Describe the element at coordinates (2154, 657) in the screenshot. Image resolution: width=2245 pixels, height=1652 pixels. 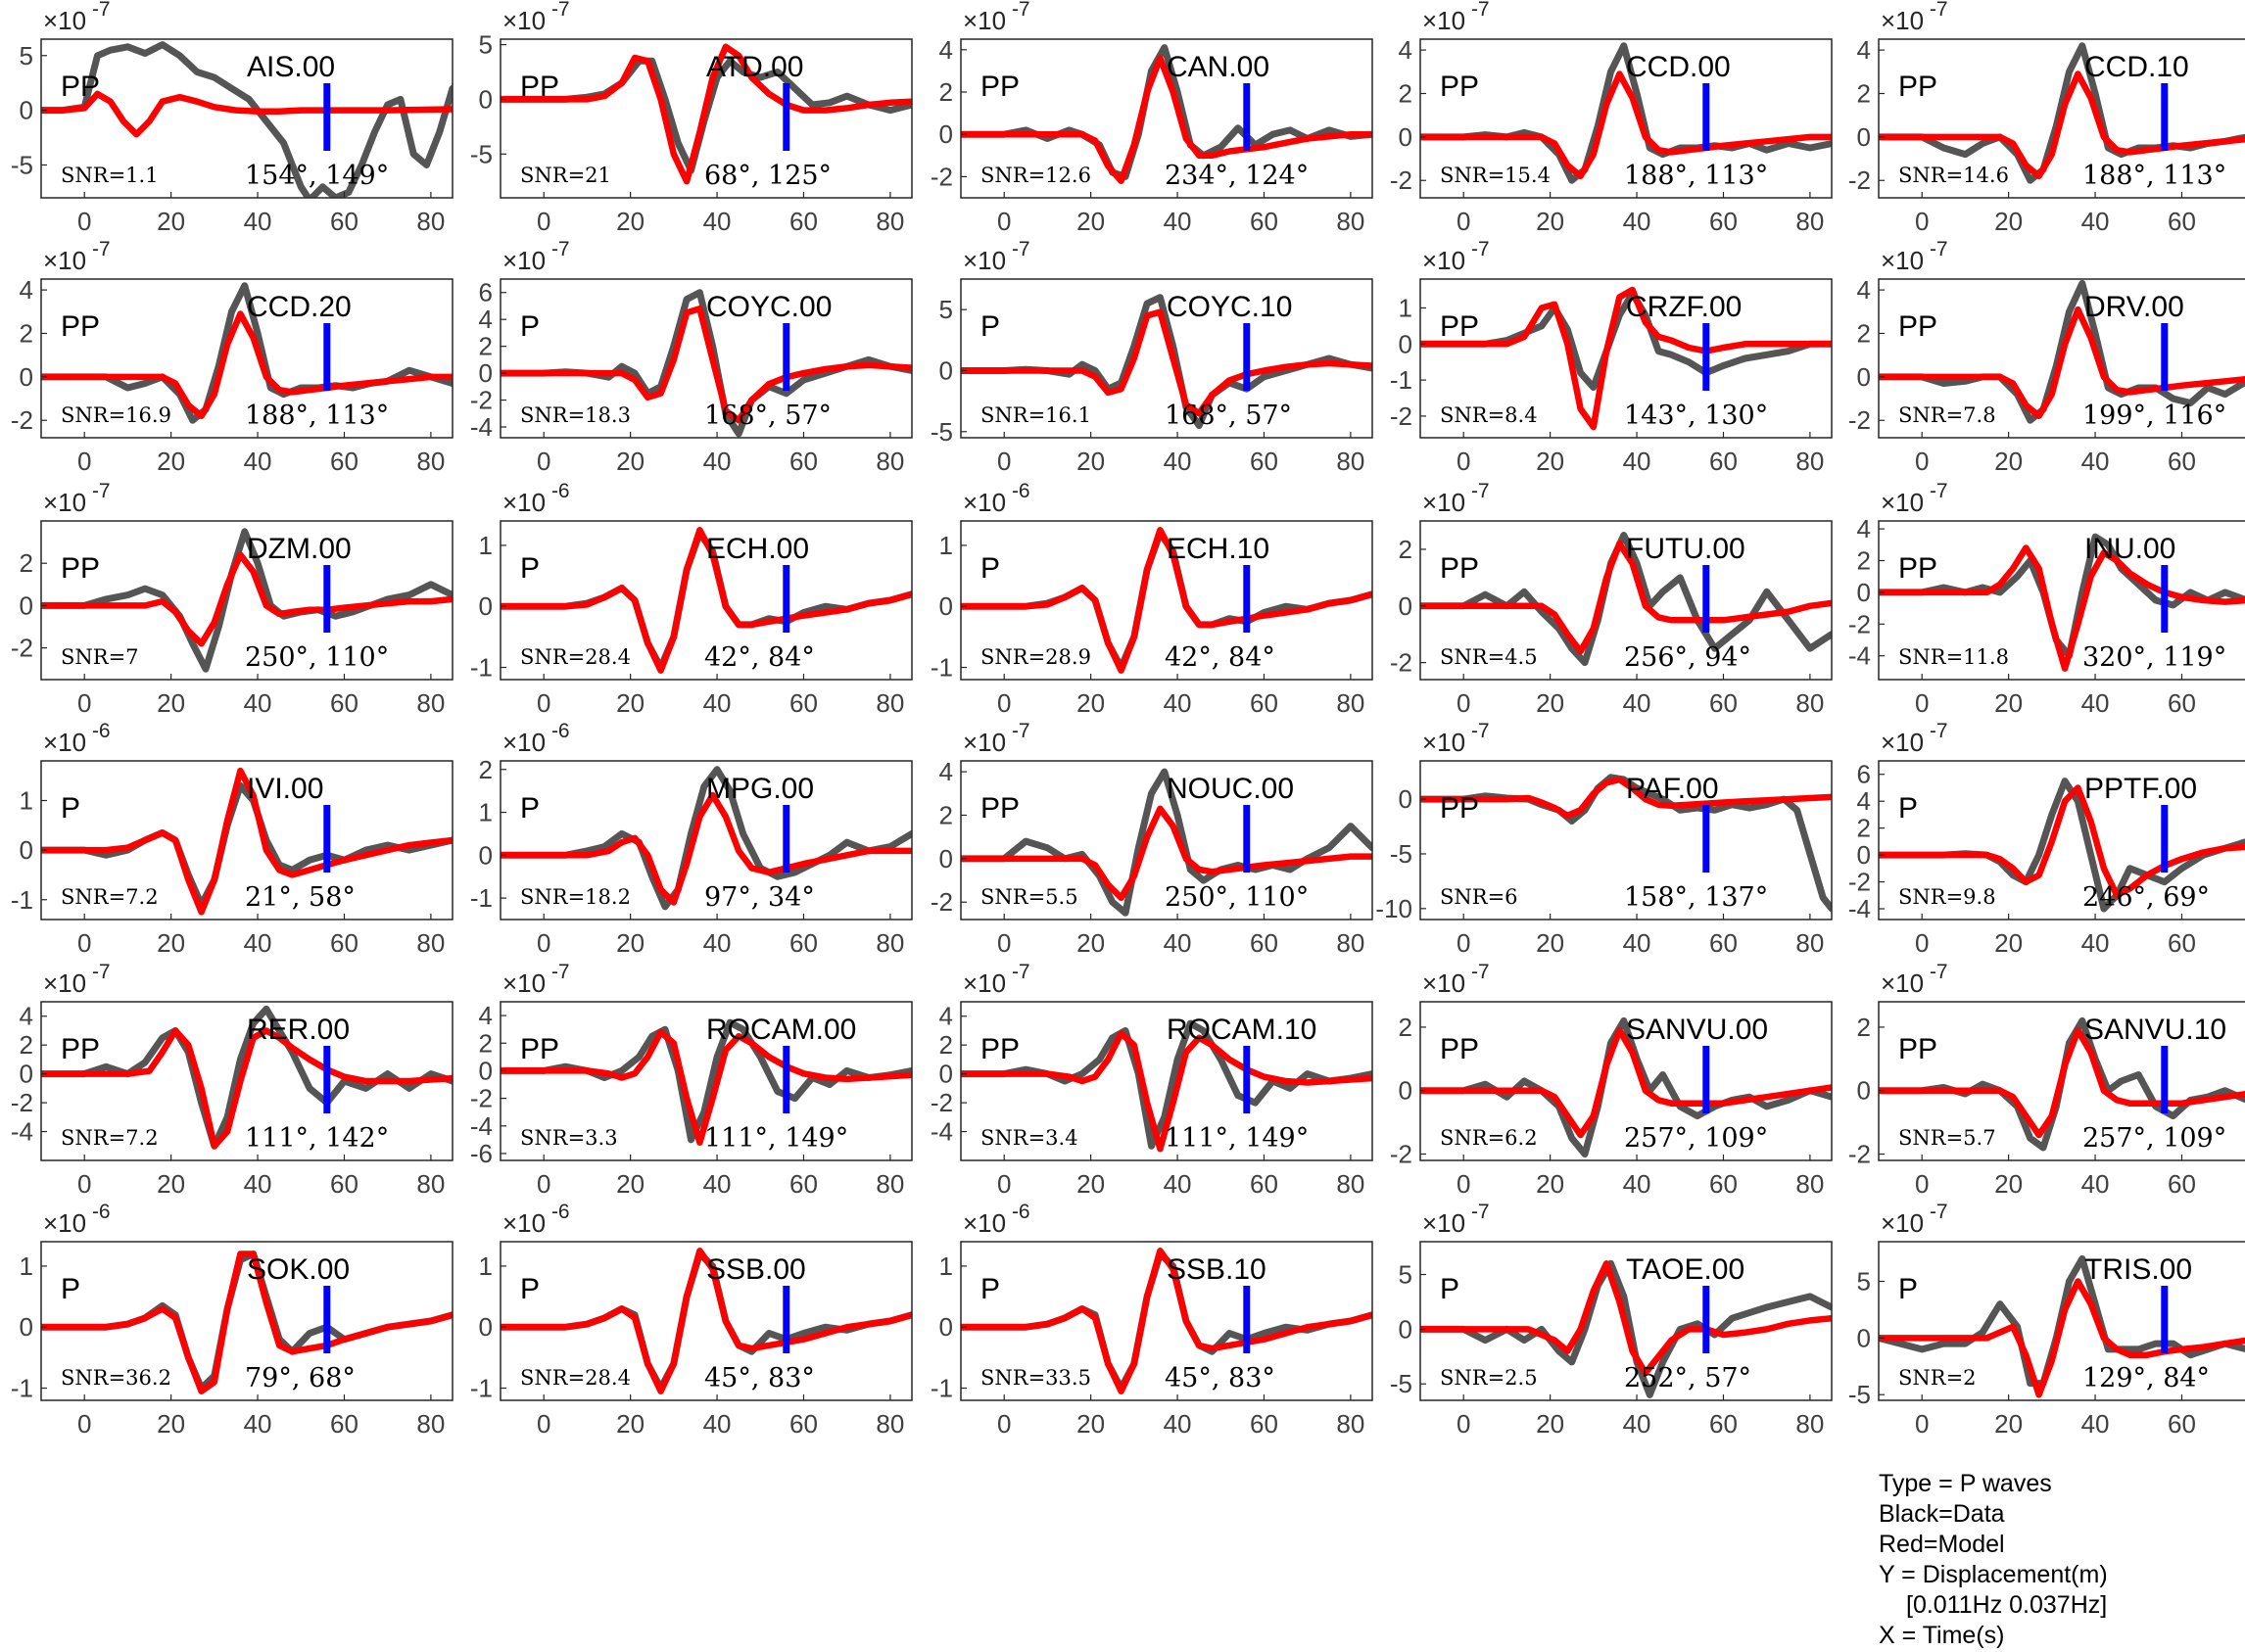
I see `azimuth-label: 320°, 119°` at that location.